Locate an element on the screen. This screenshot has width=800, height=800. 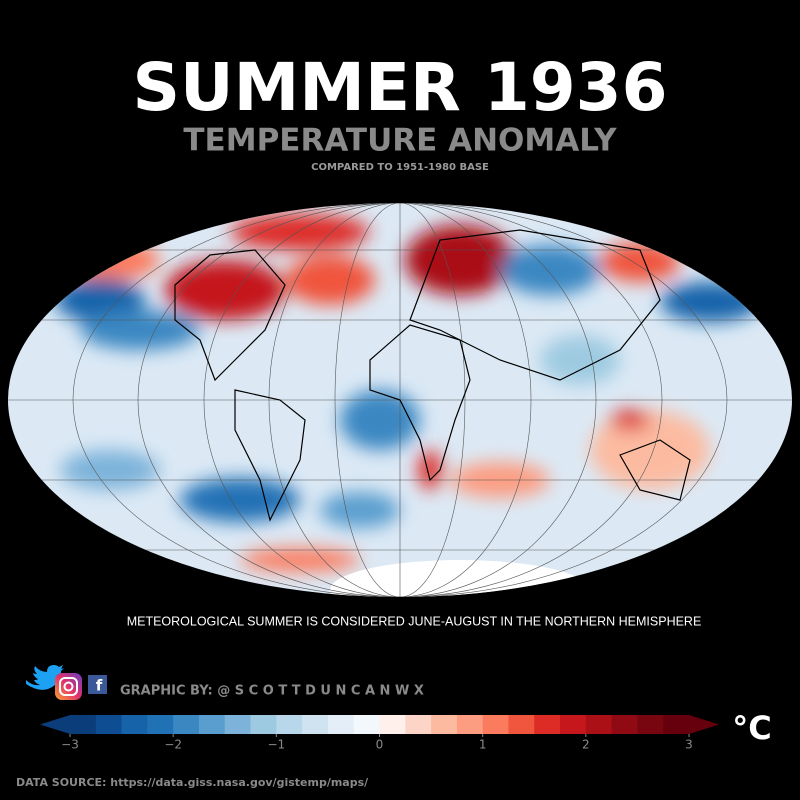
colorbar-extend-high is located at coordinates (704, 724).